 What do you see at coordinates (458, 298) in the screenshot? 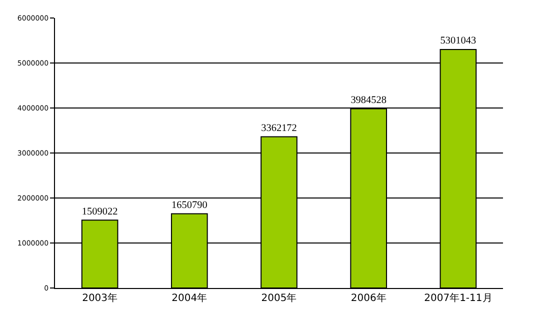
I see `x-tick-label: 2007年1-11月` at bounding box center [458, 298].